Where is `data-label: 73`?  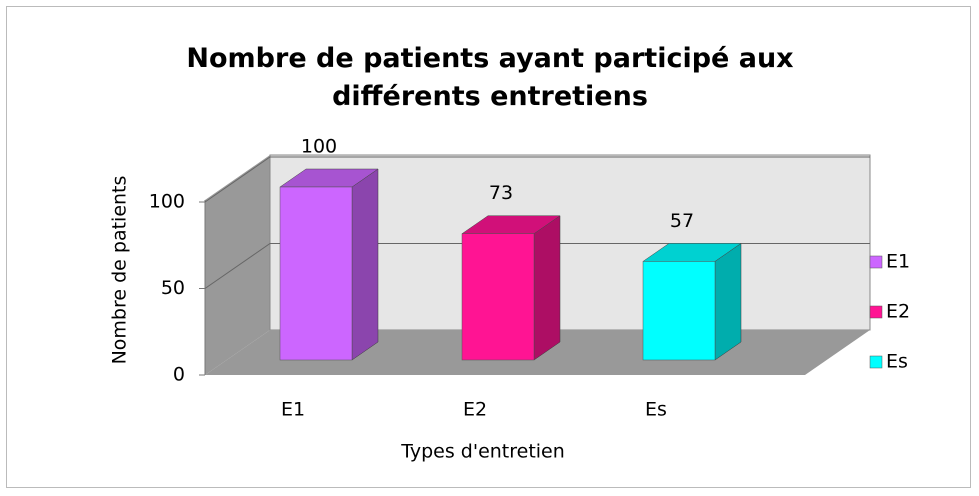 data-label: 73 is located at coordinates (501, 193).